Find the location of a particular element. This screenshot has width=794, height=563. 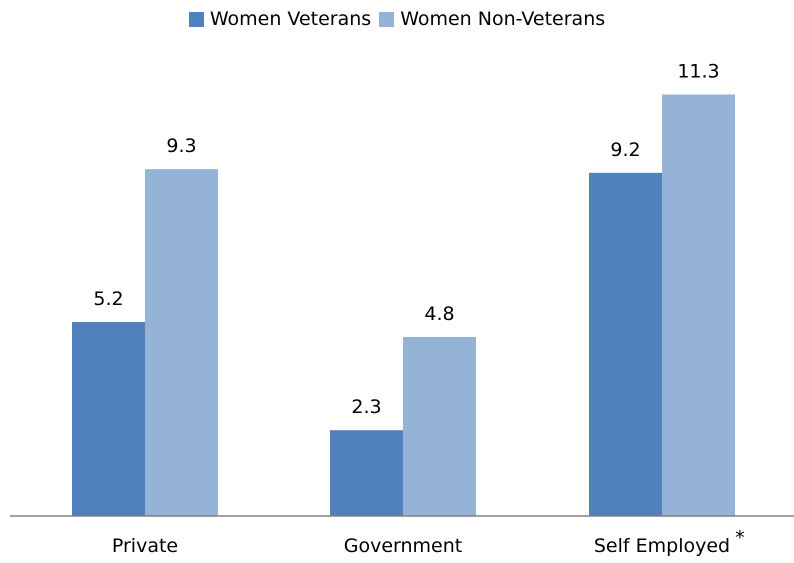

legend-item-women-veterans: Women Veterans is located at coordinates (280, 19).